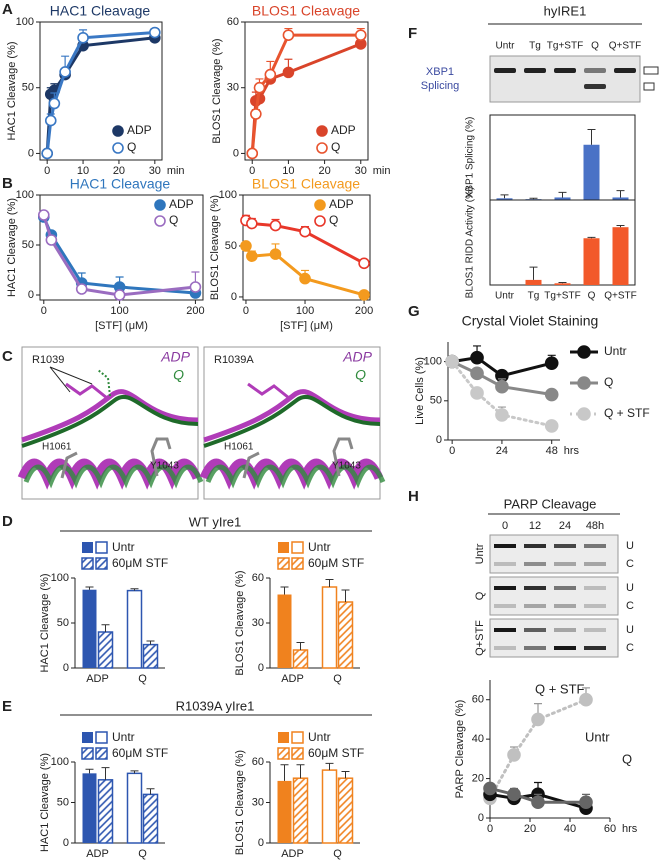  Describe the element at coordinates (630, 829) in the screenshot. I see `x-unit: hrs` at that location.